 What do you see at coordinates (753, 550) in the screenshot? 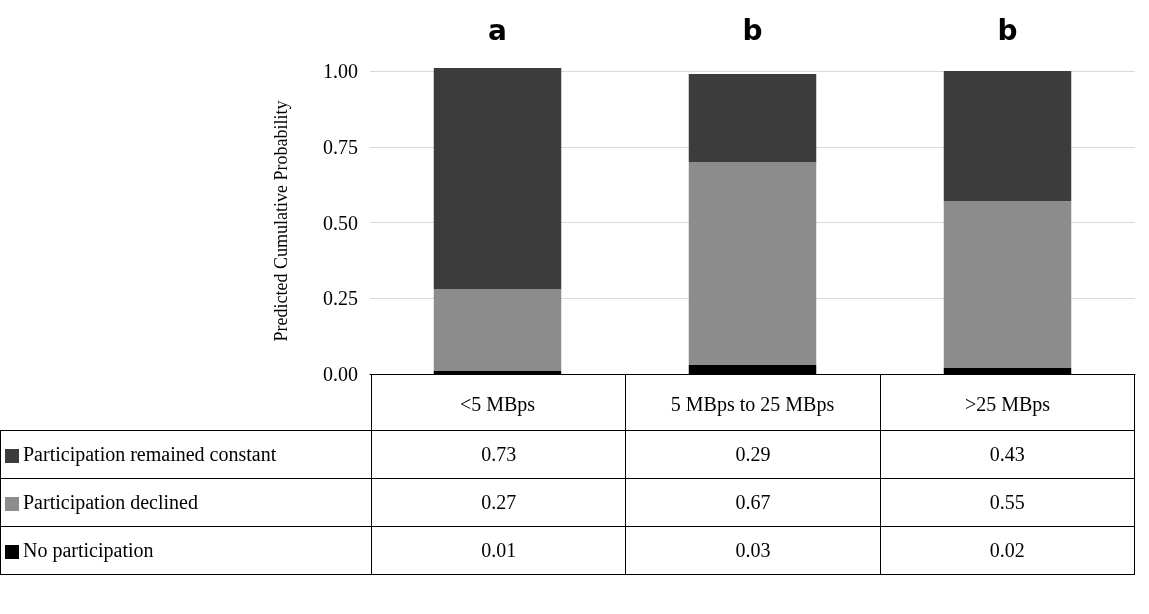
I see `data-label: 0.03` at bounding box center [753, 550].